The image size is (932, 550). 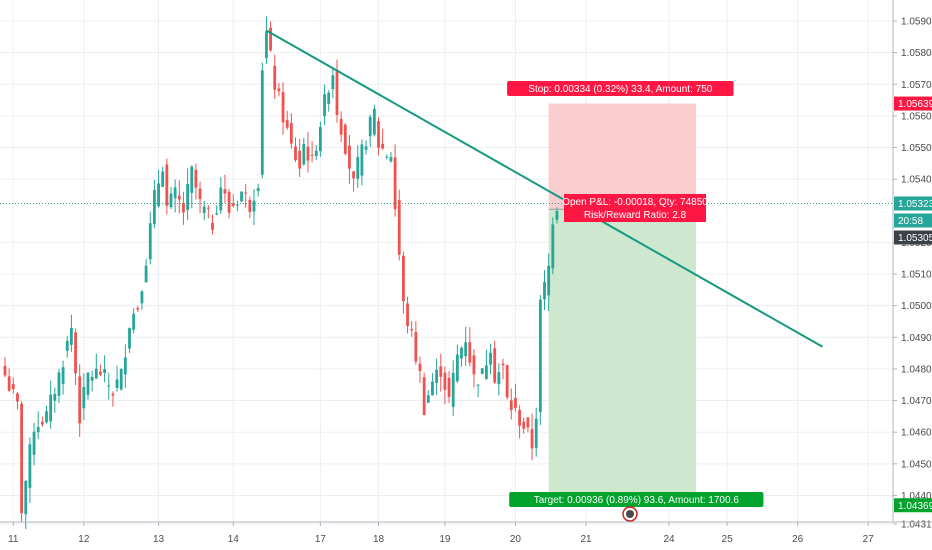 I want to click on price-tick-label: 1.05500, so click(x=916, y=148).